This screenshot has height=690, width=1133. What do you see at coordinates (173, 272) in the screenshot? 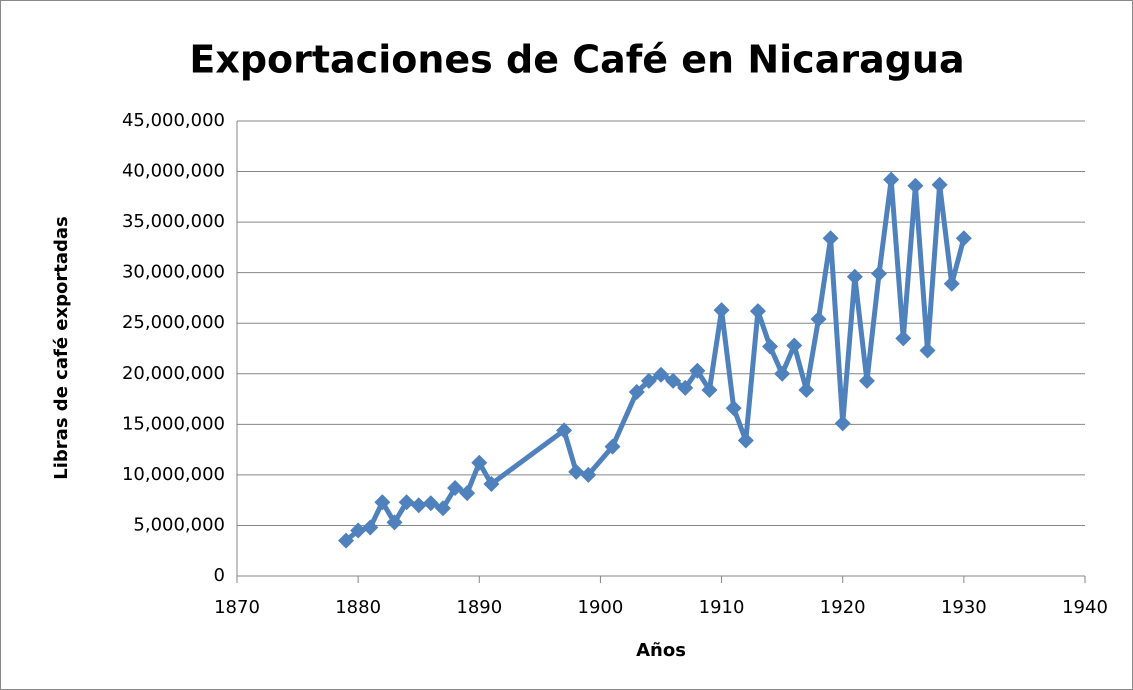
I see `y-tick-label: 30,000,000` at bounding box center [173, 272].